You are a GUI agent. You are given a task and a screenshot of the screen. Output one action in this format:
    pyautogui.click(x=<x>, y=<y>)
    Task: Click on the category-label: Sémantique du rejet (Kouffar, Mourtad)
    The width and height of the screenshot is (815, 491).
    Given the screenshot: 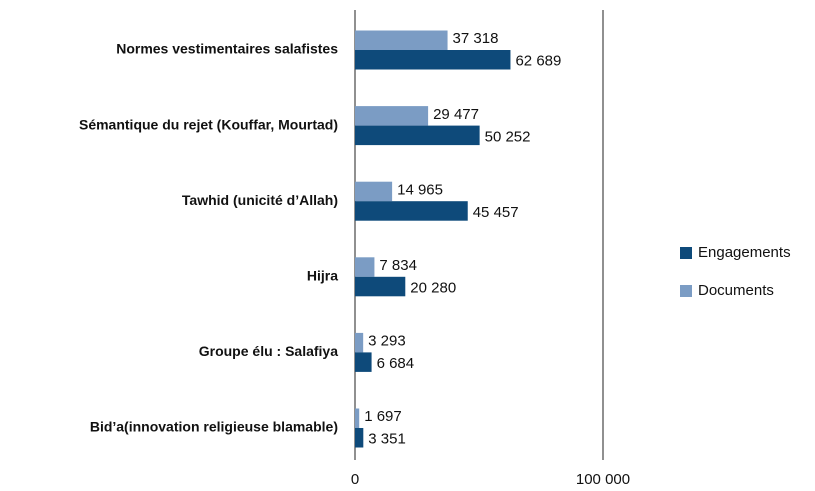 What is the action you would take?
    pyautogui.click(x=208, y=124)
    